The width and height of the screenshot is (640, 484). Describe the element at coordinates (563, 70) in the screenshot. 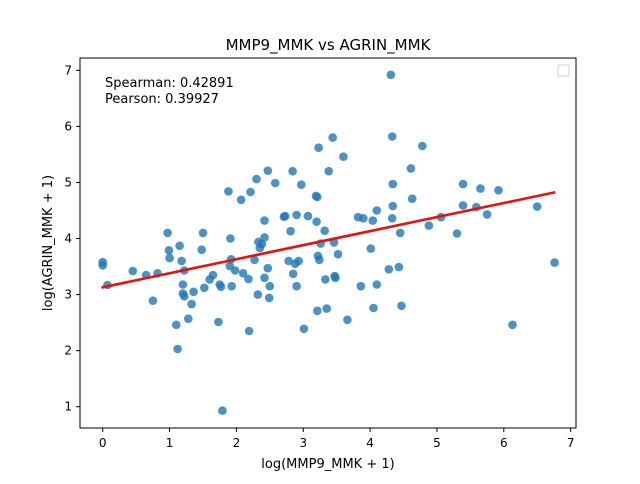

I see `legend-box` at that location.